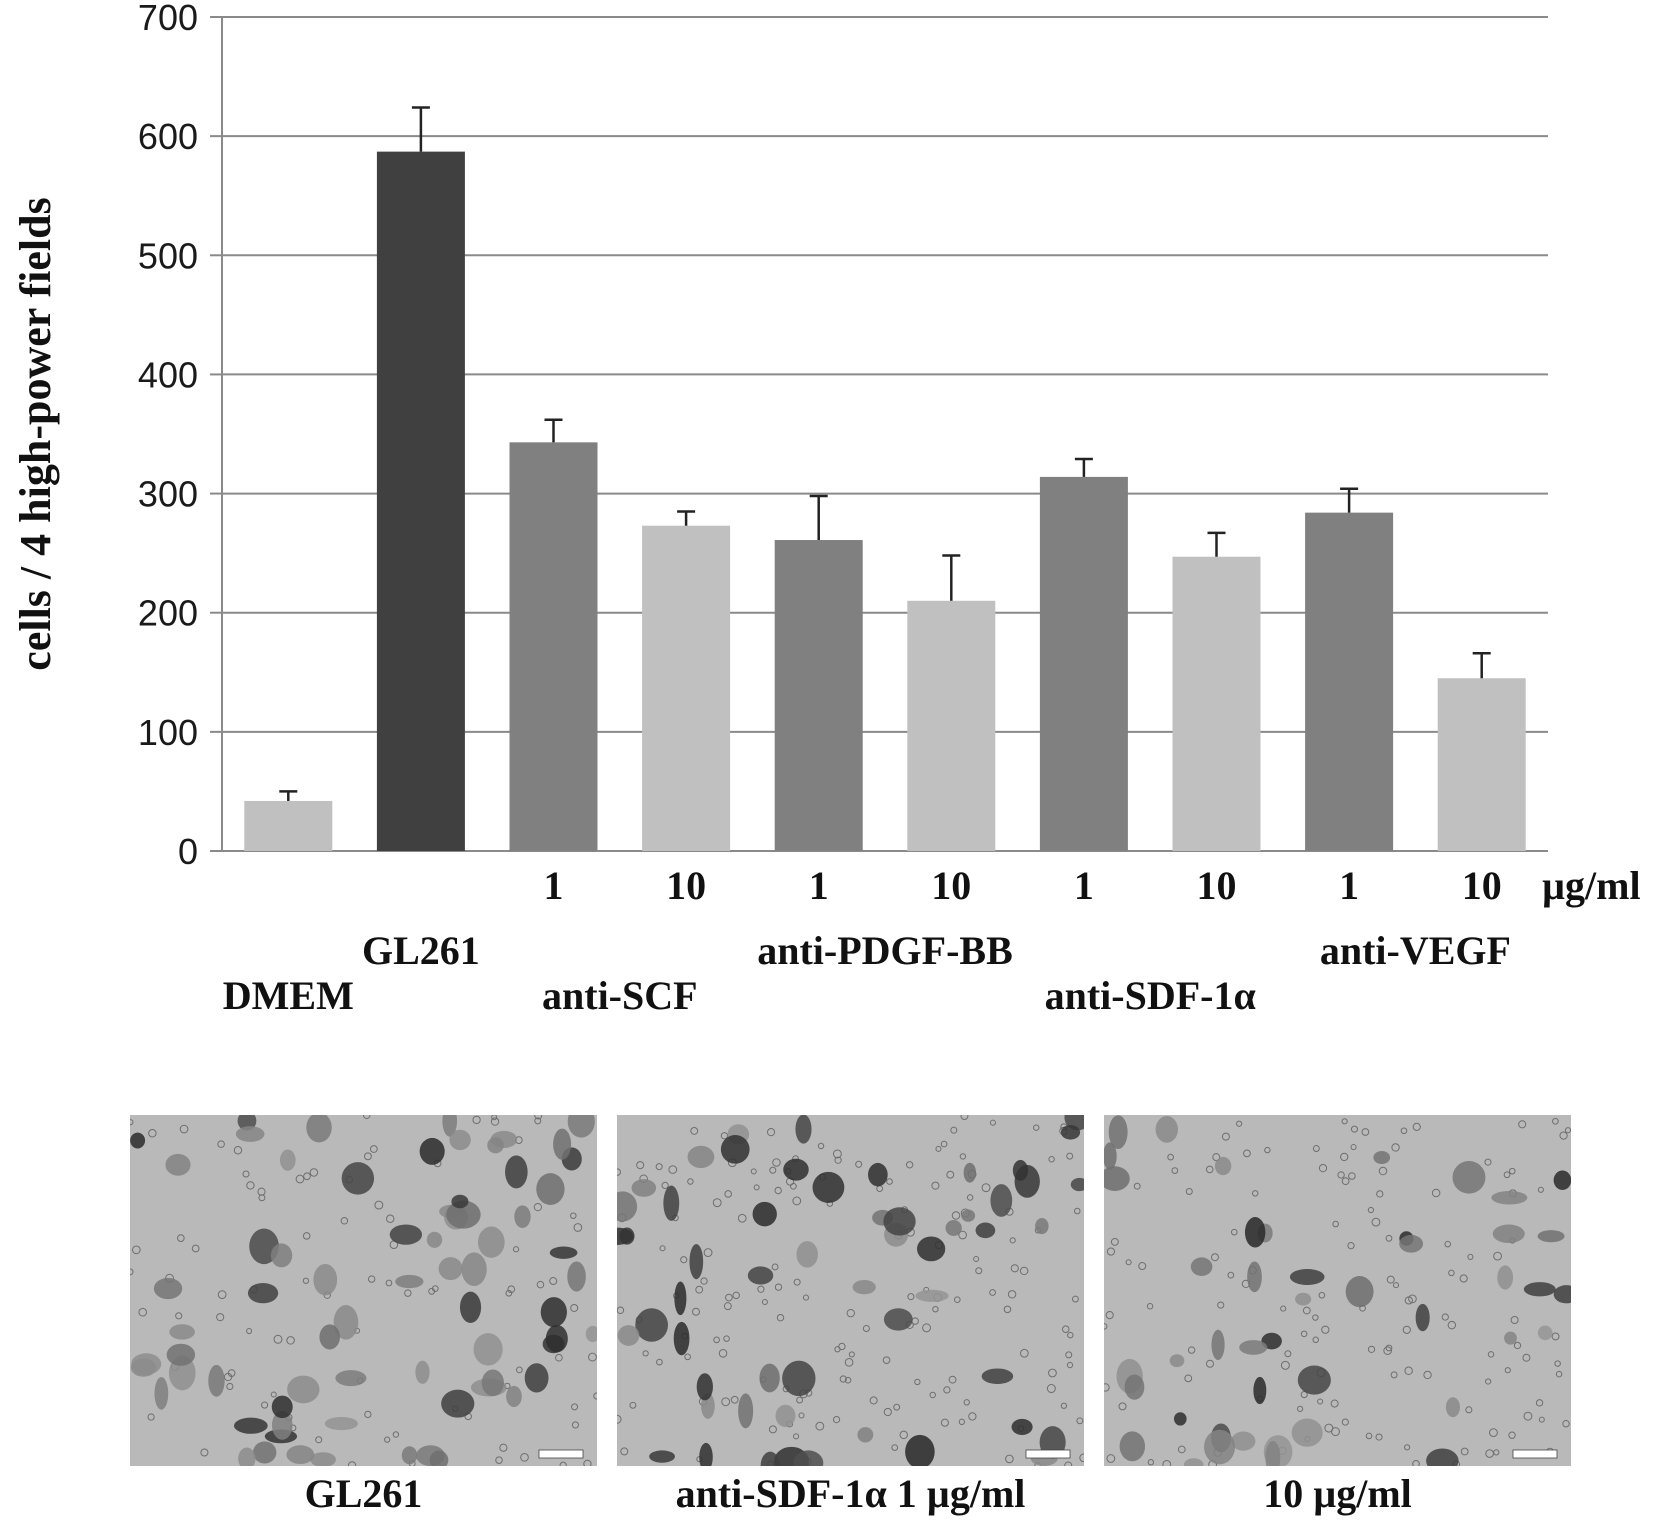 Image resolution: width=1654 pixels, height=1529 pixels. What do you see at coordinates (1415, 950) in the screenshot?
I see `group-label: anti-VEGF` at bounding box center [1415, 950].